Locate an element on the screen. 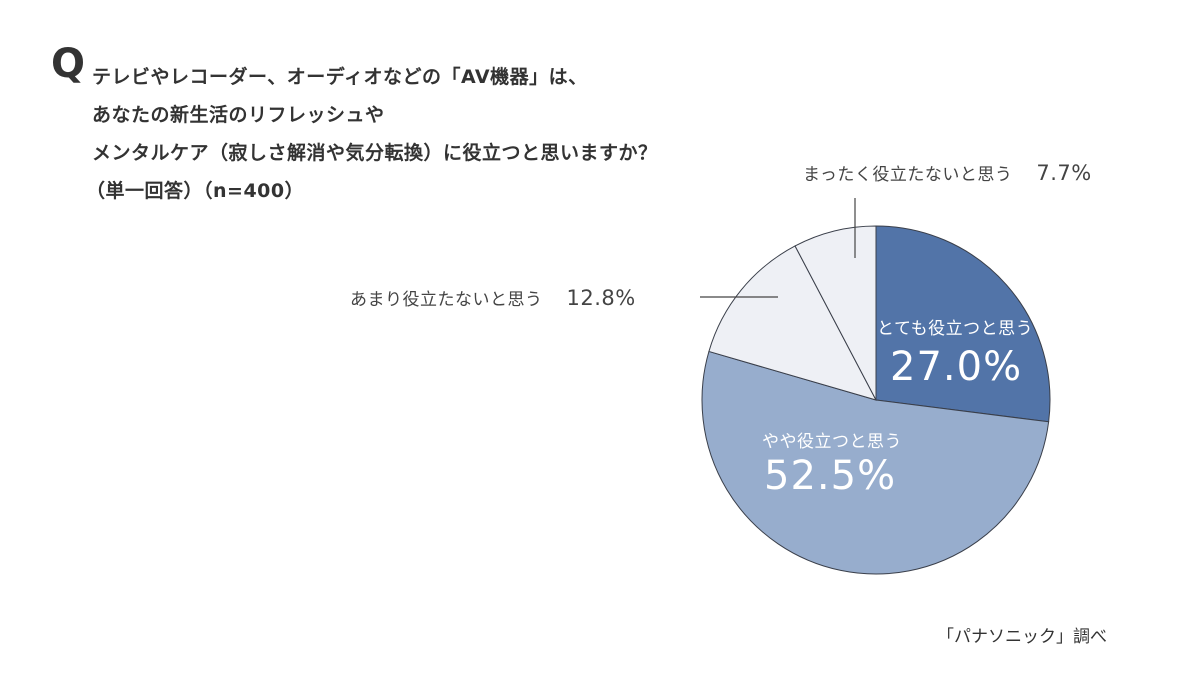 Image resolution: width=1200 pixels, height=675 pixels. label-not-very: あまり役立たないと思う 12.8% is located at coordinates (493, 297).